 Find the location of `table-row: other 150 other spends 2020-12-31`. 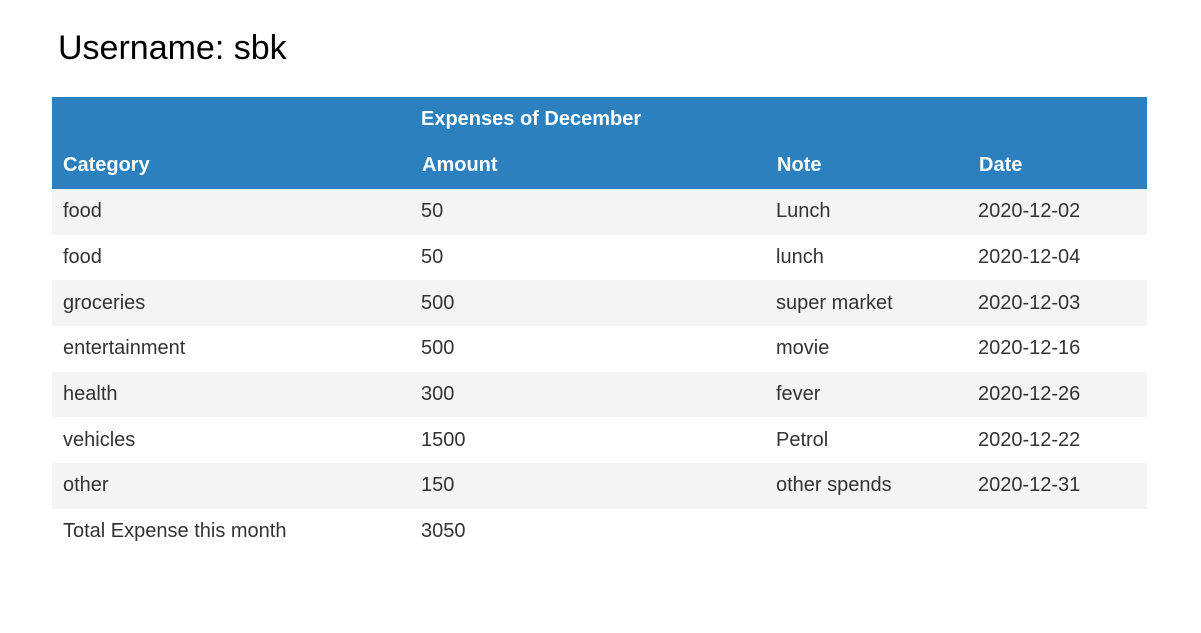

table-row: other 150 other spends 2020-12-31 is located at coordinates (599, 486).